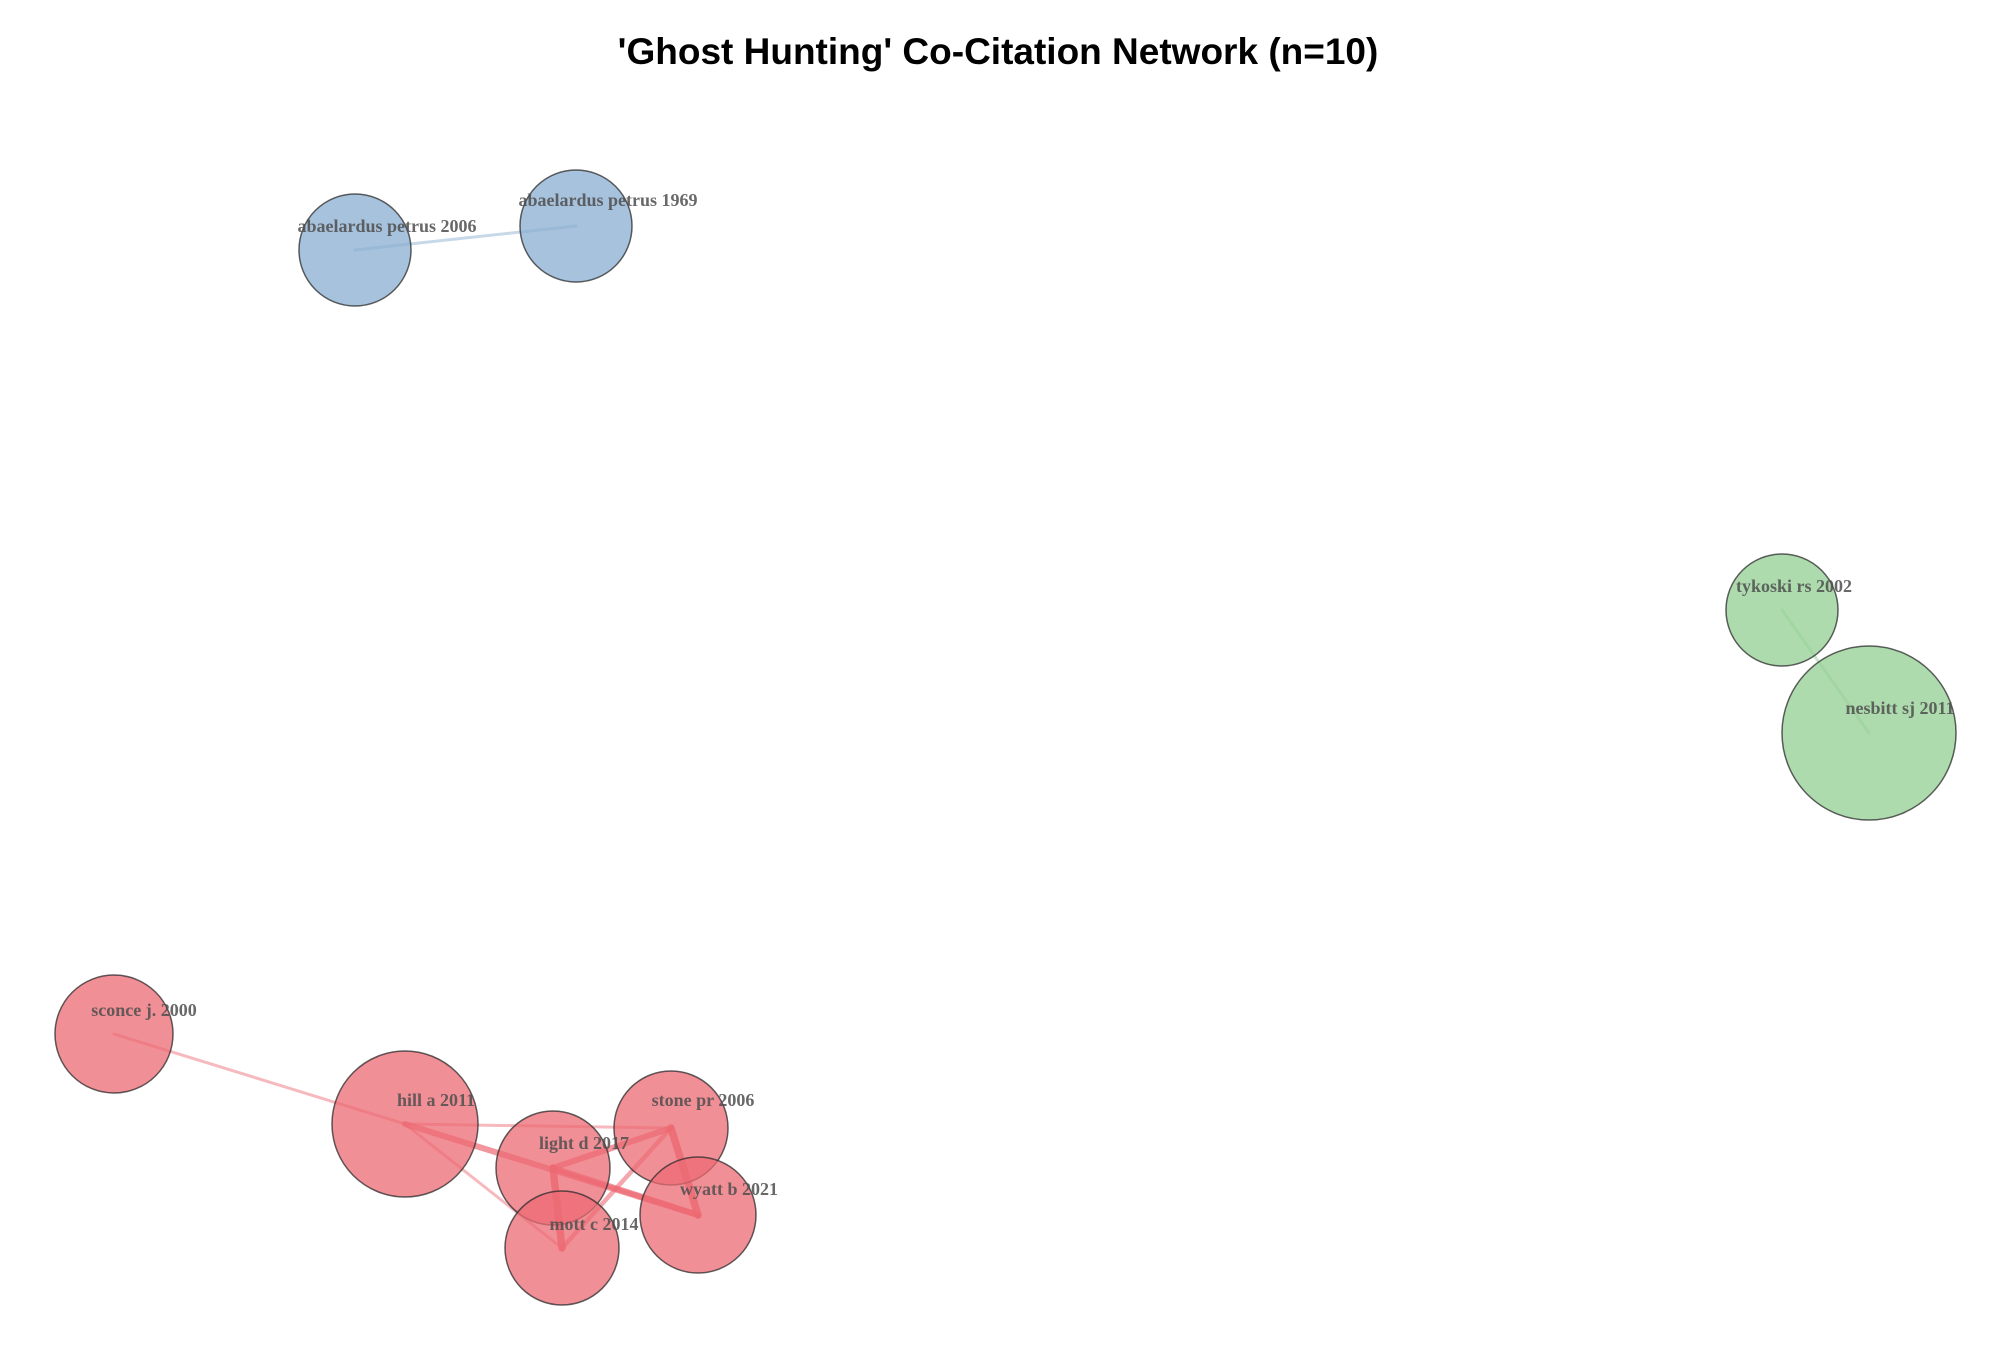  I want to click on node-label-tykoski-rs-2002: tykoski rs 2002, so click(1794, 586).